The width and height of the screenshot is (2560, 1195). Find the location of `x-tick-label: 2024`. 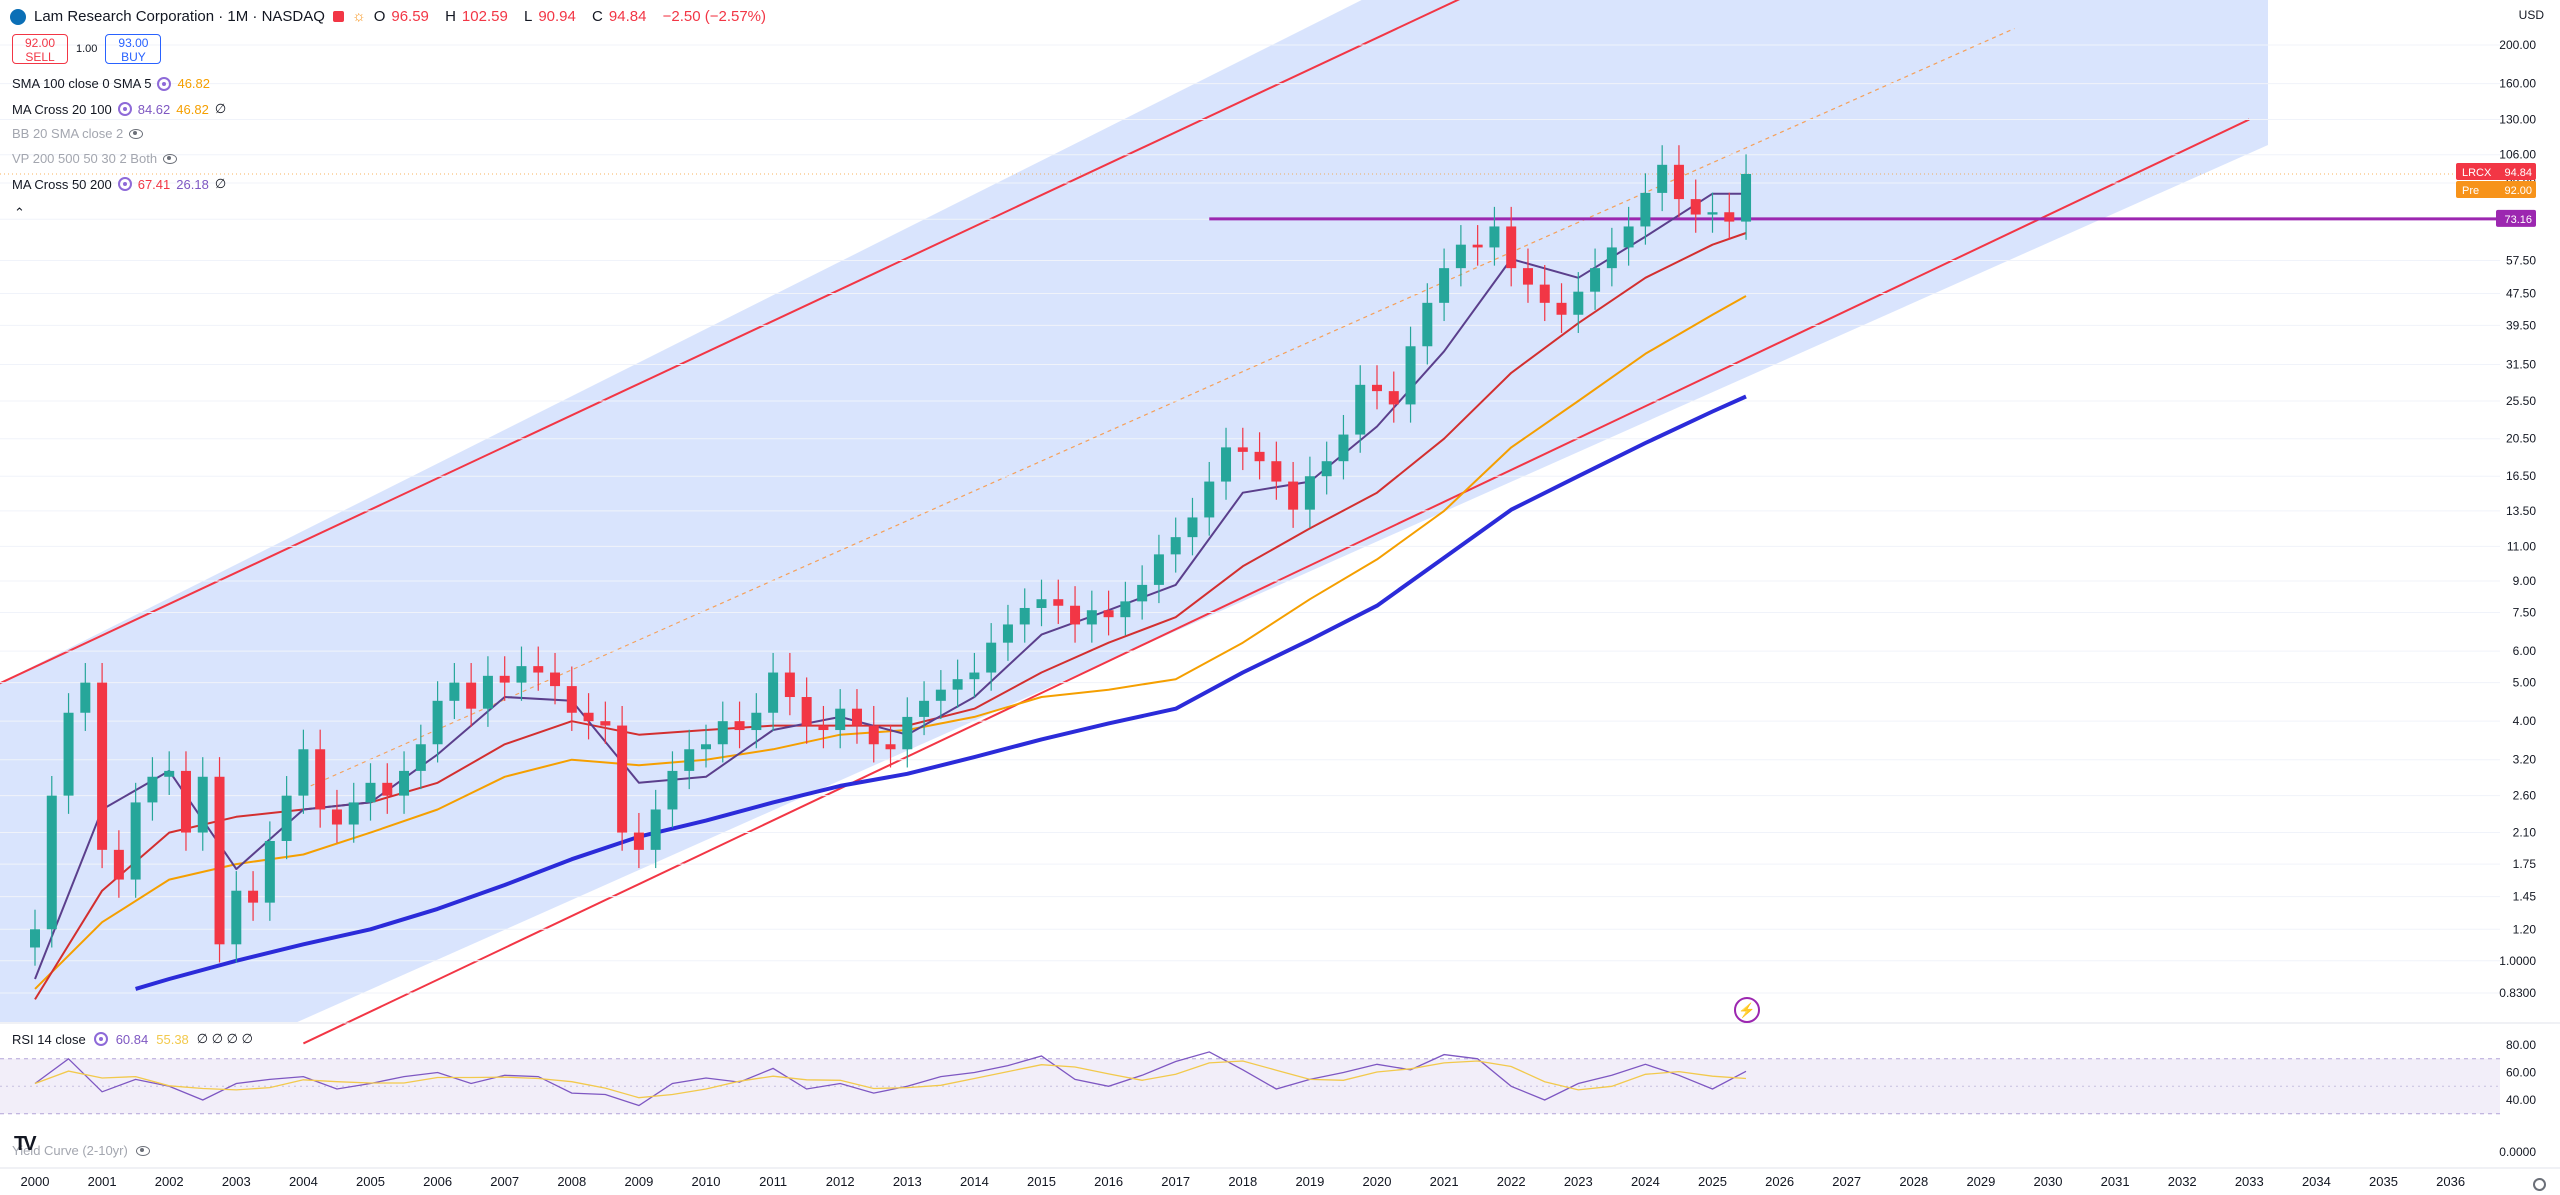

x-tick-label: 2024 is located at coordinates (1645, 1181).